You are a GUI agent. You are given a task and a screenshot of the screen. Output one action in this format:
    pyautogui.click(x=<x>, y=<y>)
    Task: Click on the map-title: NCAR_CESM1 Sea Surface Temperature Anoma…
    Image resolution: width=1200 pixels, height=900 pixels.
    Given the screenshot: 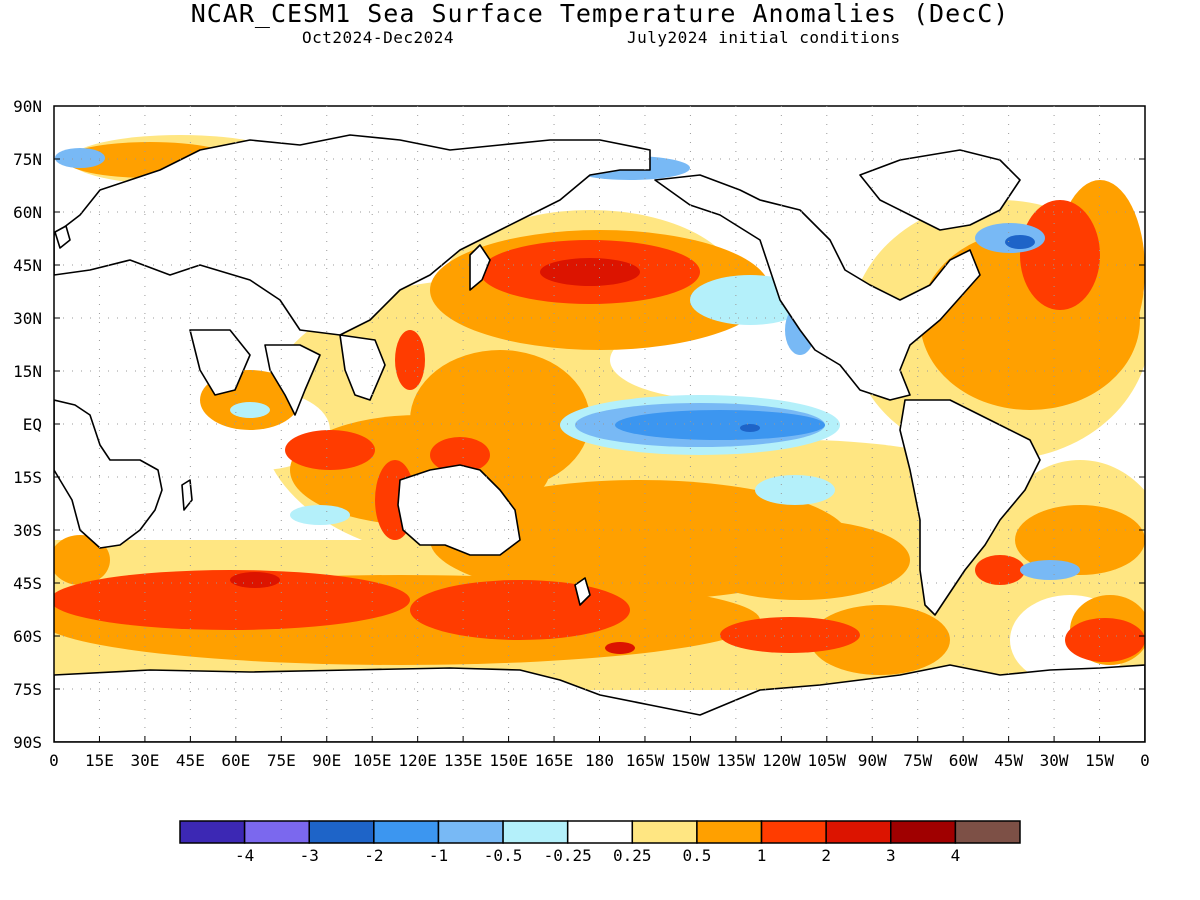 What is the action you would take?
    pyautogui.click(x=600, y=14)
    